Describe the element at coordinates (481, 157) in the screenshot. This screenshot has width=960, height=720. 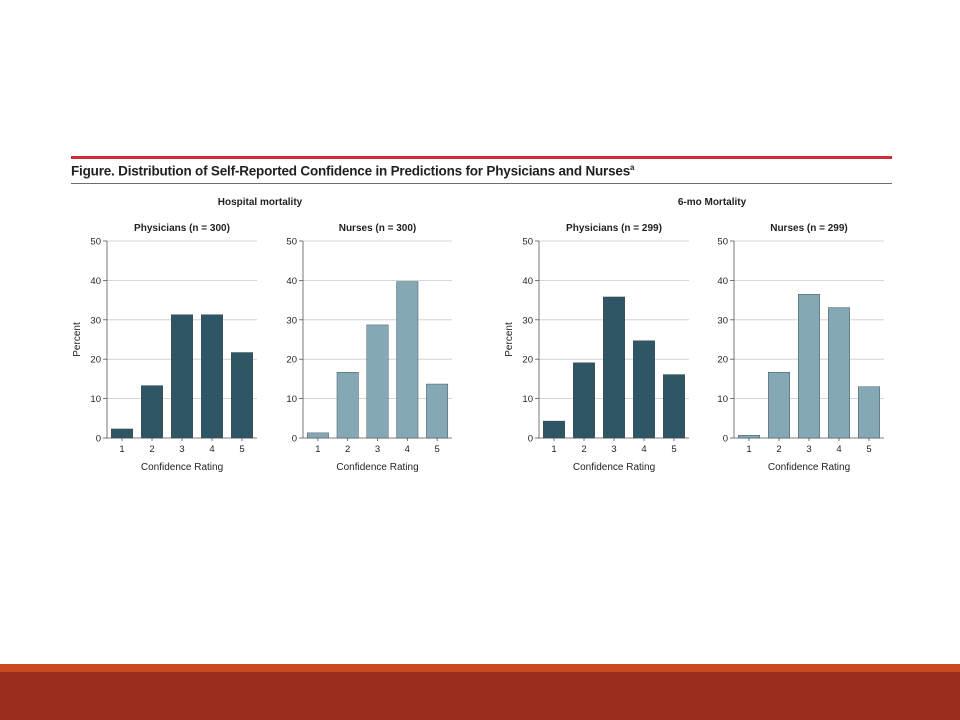
I see `title-rule` at that location.